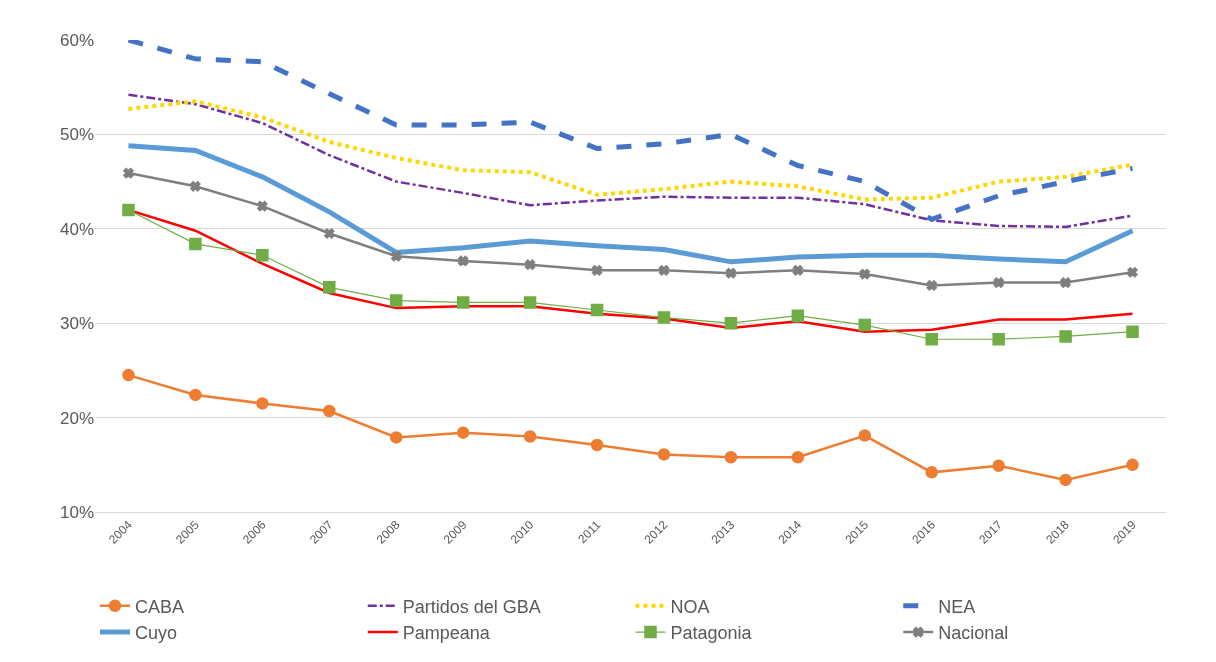 The image size is (1216, 662). What do you see at coordinates (76, 229) in the screenshot?
I see `y-tick-label: 40%` at bounding box center [76, 229].